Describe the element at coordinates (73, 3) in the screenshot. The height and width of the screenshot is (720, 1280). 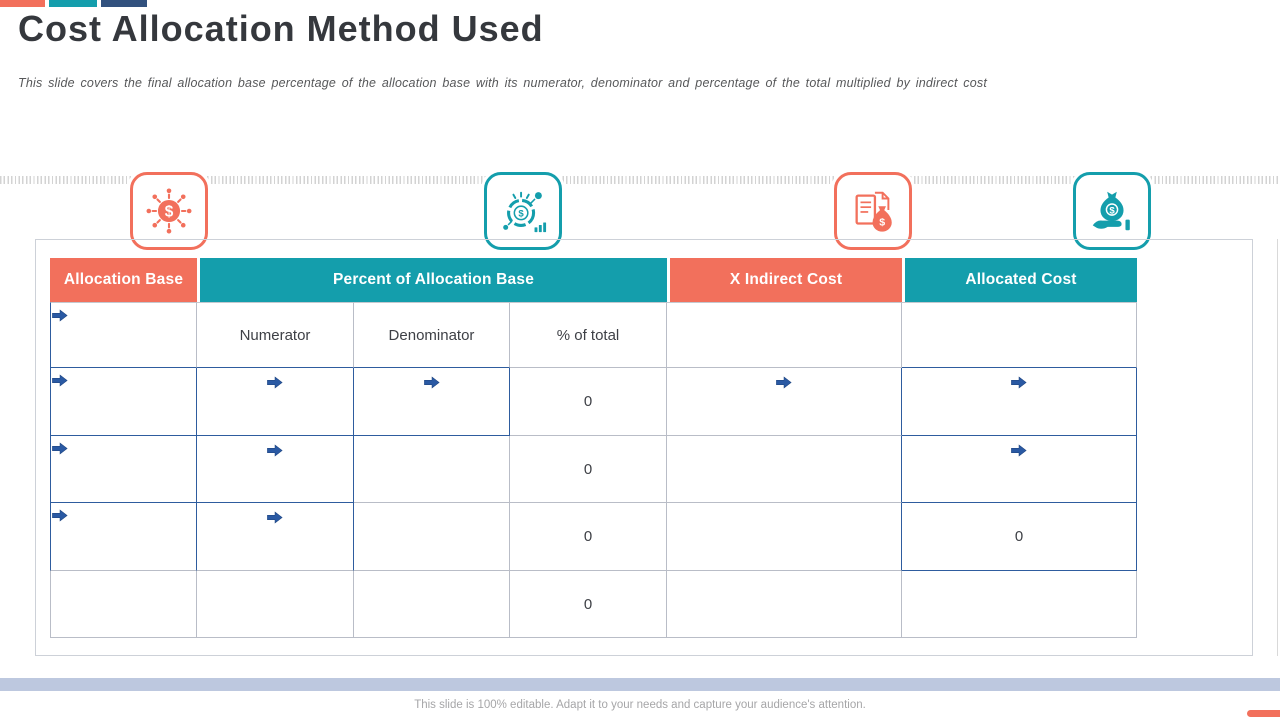
I see `accent-bar-teal` at that location.